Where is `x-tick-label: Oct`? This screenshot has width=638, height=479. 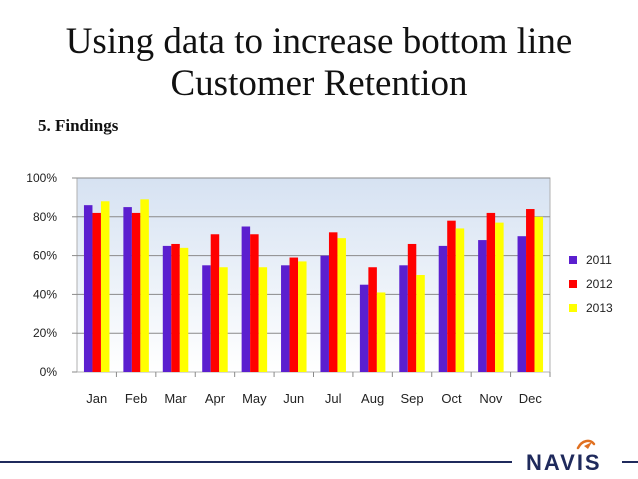
x-tick-label: Oct is located at coordinates (451, 398).